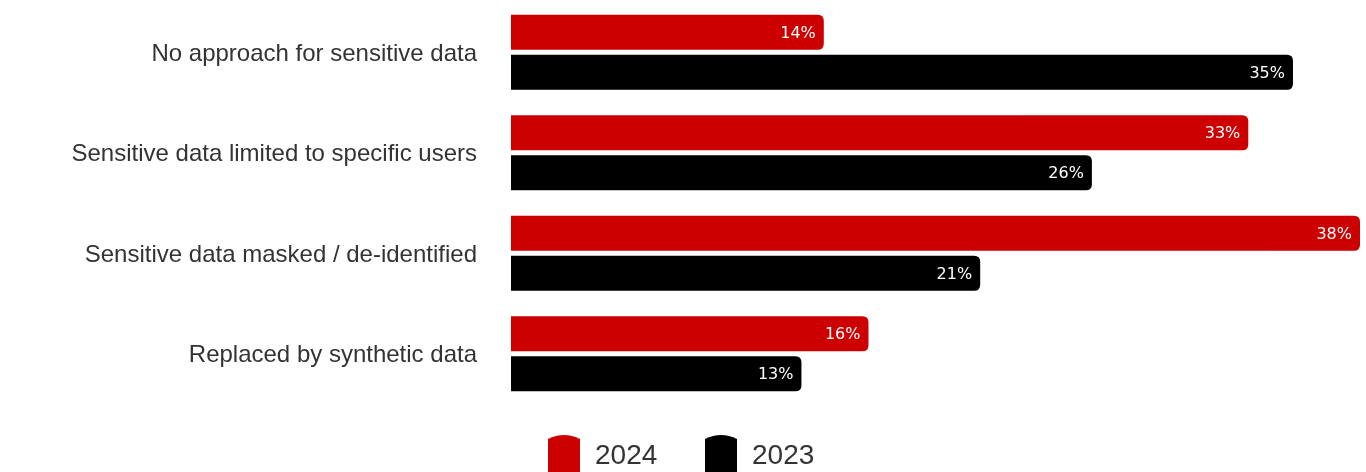  What do you see at coordinates (274, 153) in the screenshot?
I see `y-tick-label: Sensitive data limited to specific users` at bounding box center [274, 153].